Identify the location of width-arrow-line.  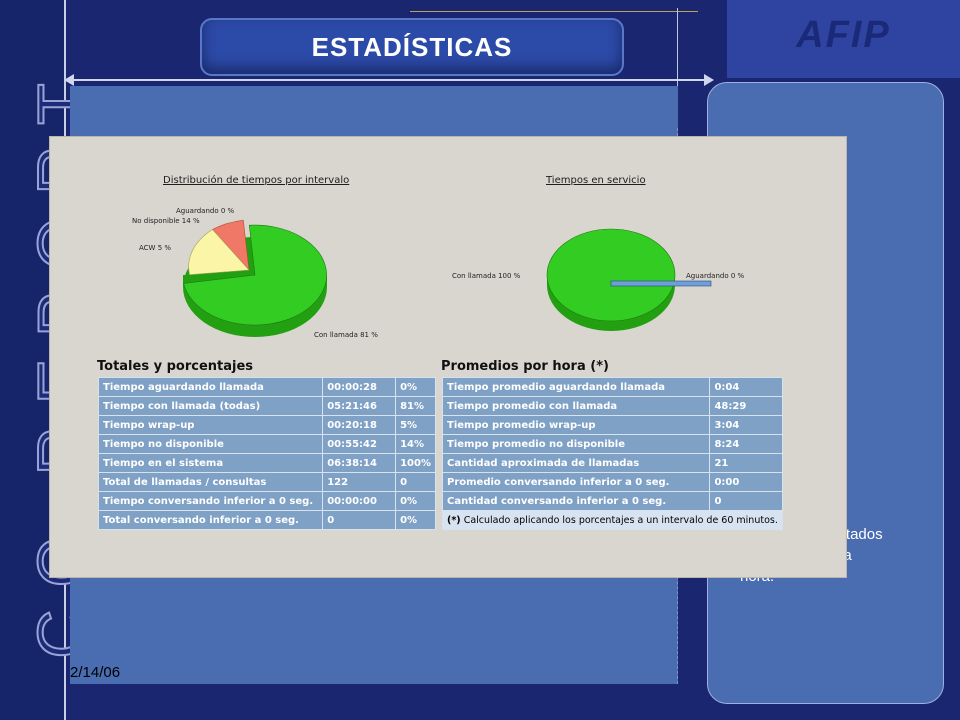
(387, 80).